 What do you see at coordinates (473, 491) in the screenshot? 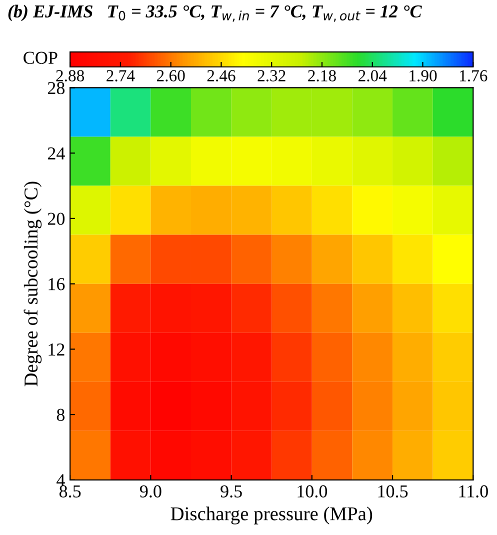
I see `x-tick-label: 11.0` at bounding box center [473, 491].